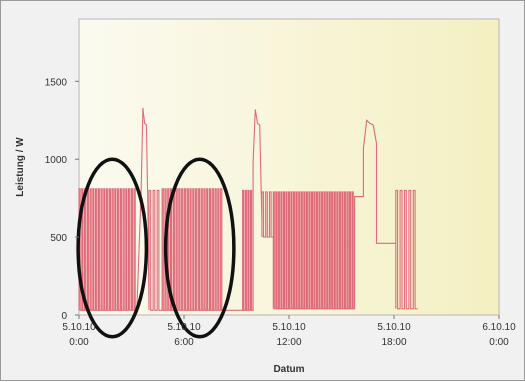 The image size is (525, 382). Describe the element at coordinates (184, 342) in the screenshot. I see `x-tick-label-time: 6:00` at that location.